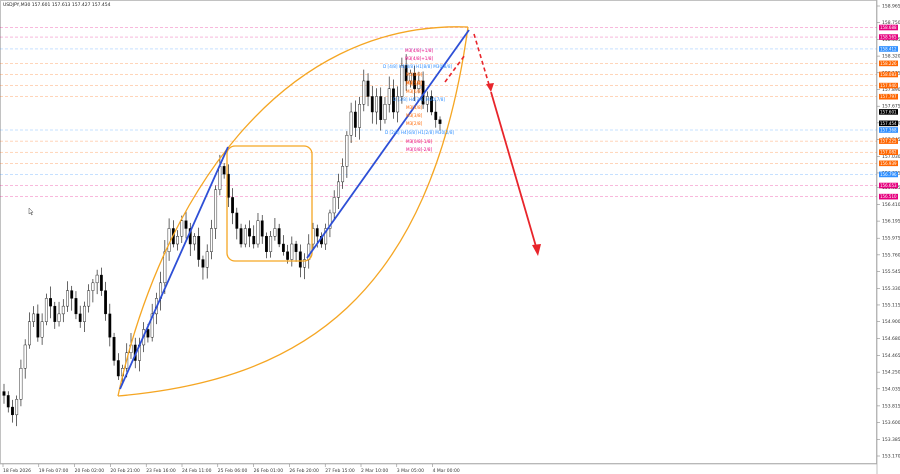 Image resolution: width=900 pixels, height=474 pixels. I want to click on time-tick-label: 20 Feb 02:00, so click(90, 471).